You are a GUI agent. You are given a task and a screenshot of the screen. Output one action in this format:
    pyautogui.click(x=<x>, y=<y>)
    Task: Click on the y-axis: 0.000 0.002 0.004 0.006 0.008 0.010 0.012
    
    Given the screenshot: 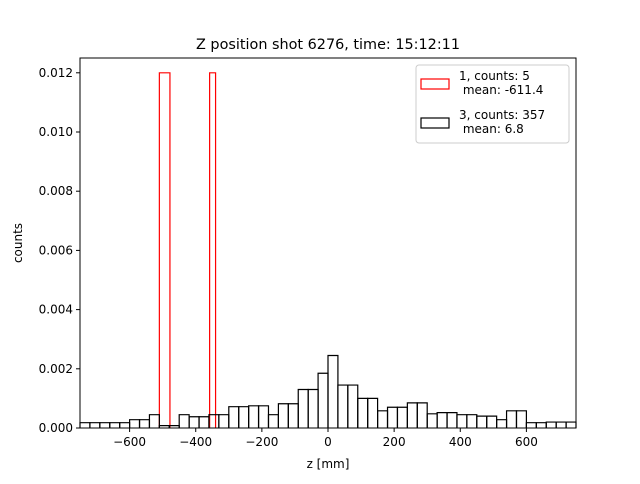 What is the action you would take?
    pyautogui.click(x=59, y=250)
    